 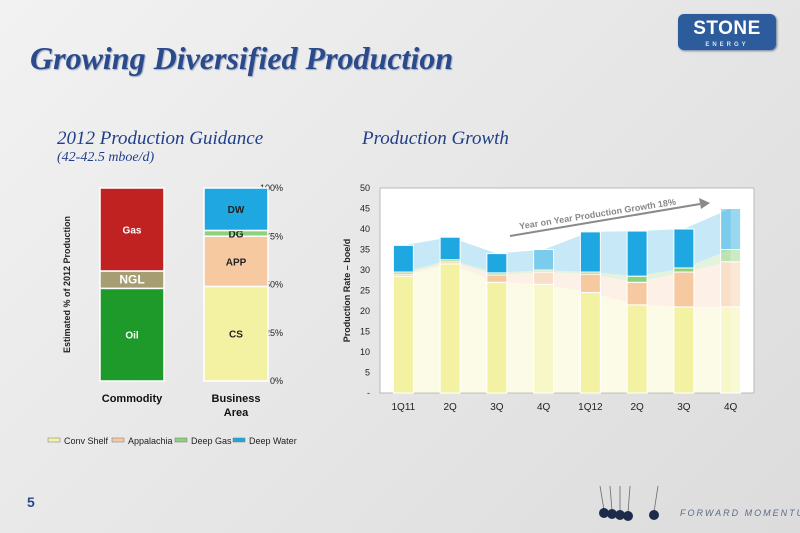 What do you see at coordinates (54, 440) in the screenshot?
I see `legend-swatch-conv-shelf` at bounding box center [54, 440].